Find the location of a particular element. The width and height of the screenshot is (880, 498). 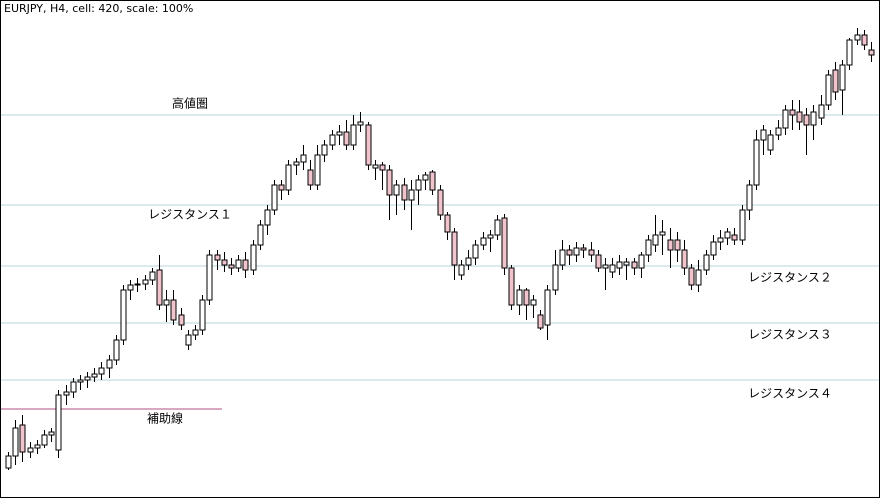

chart-title: EURJPY, H4, cell: 420, scale: 100% is located at coordinates (98, 8).